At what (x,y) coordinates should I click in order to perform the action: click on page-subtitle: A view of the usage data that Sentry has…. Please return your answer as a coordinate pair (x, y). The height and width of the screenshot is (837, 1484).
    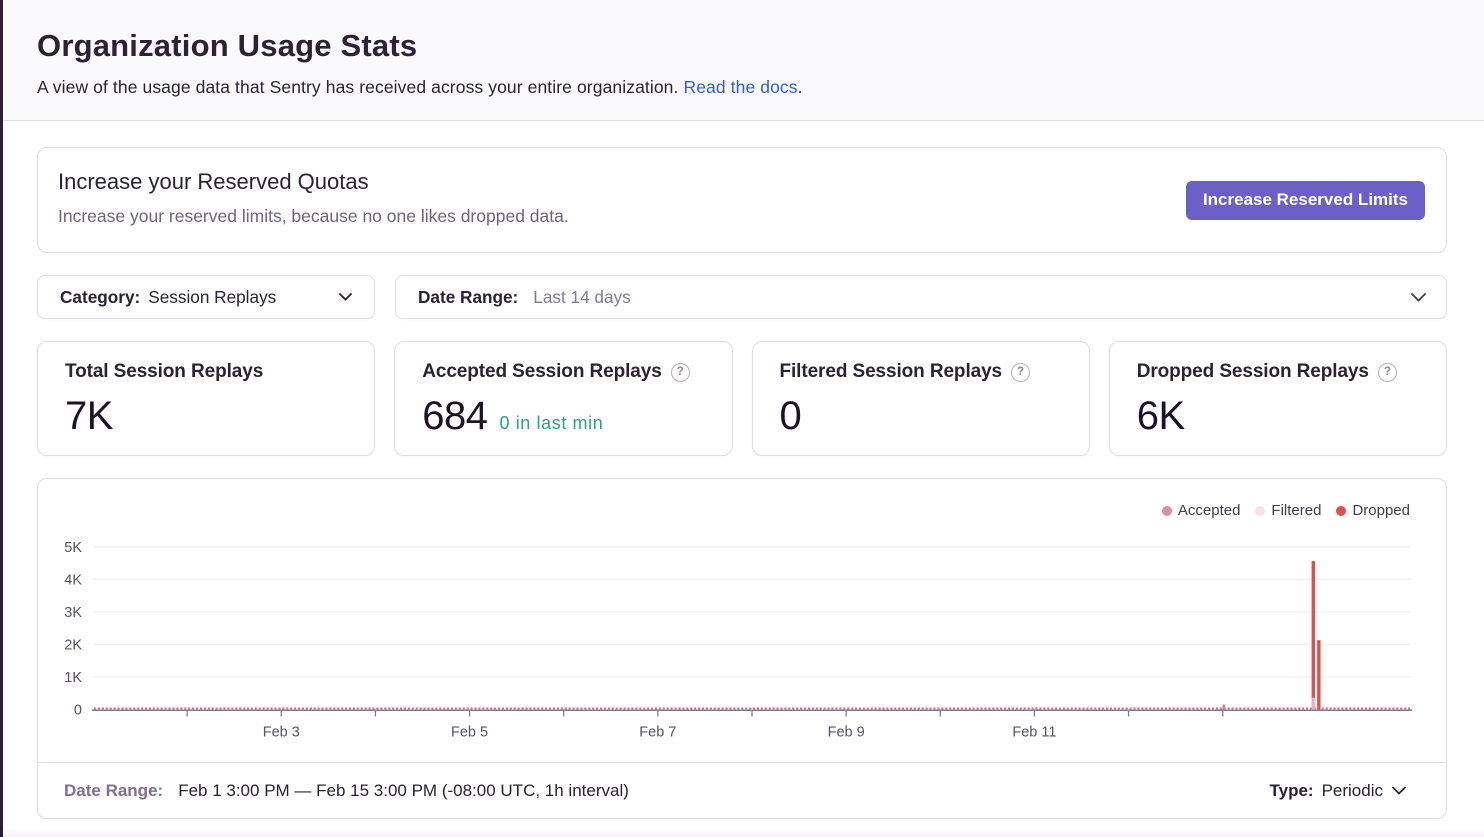
    Looking at the image, I should click on (742, 87).